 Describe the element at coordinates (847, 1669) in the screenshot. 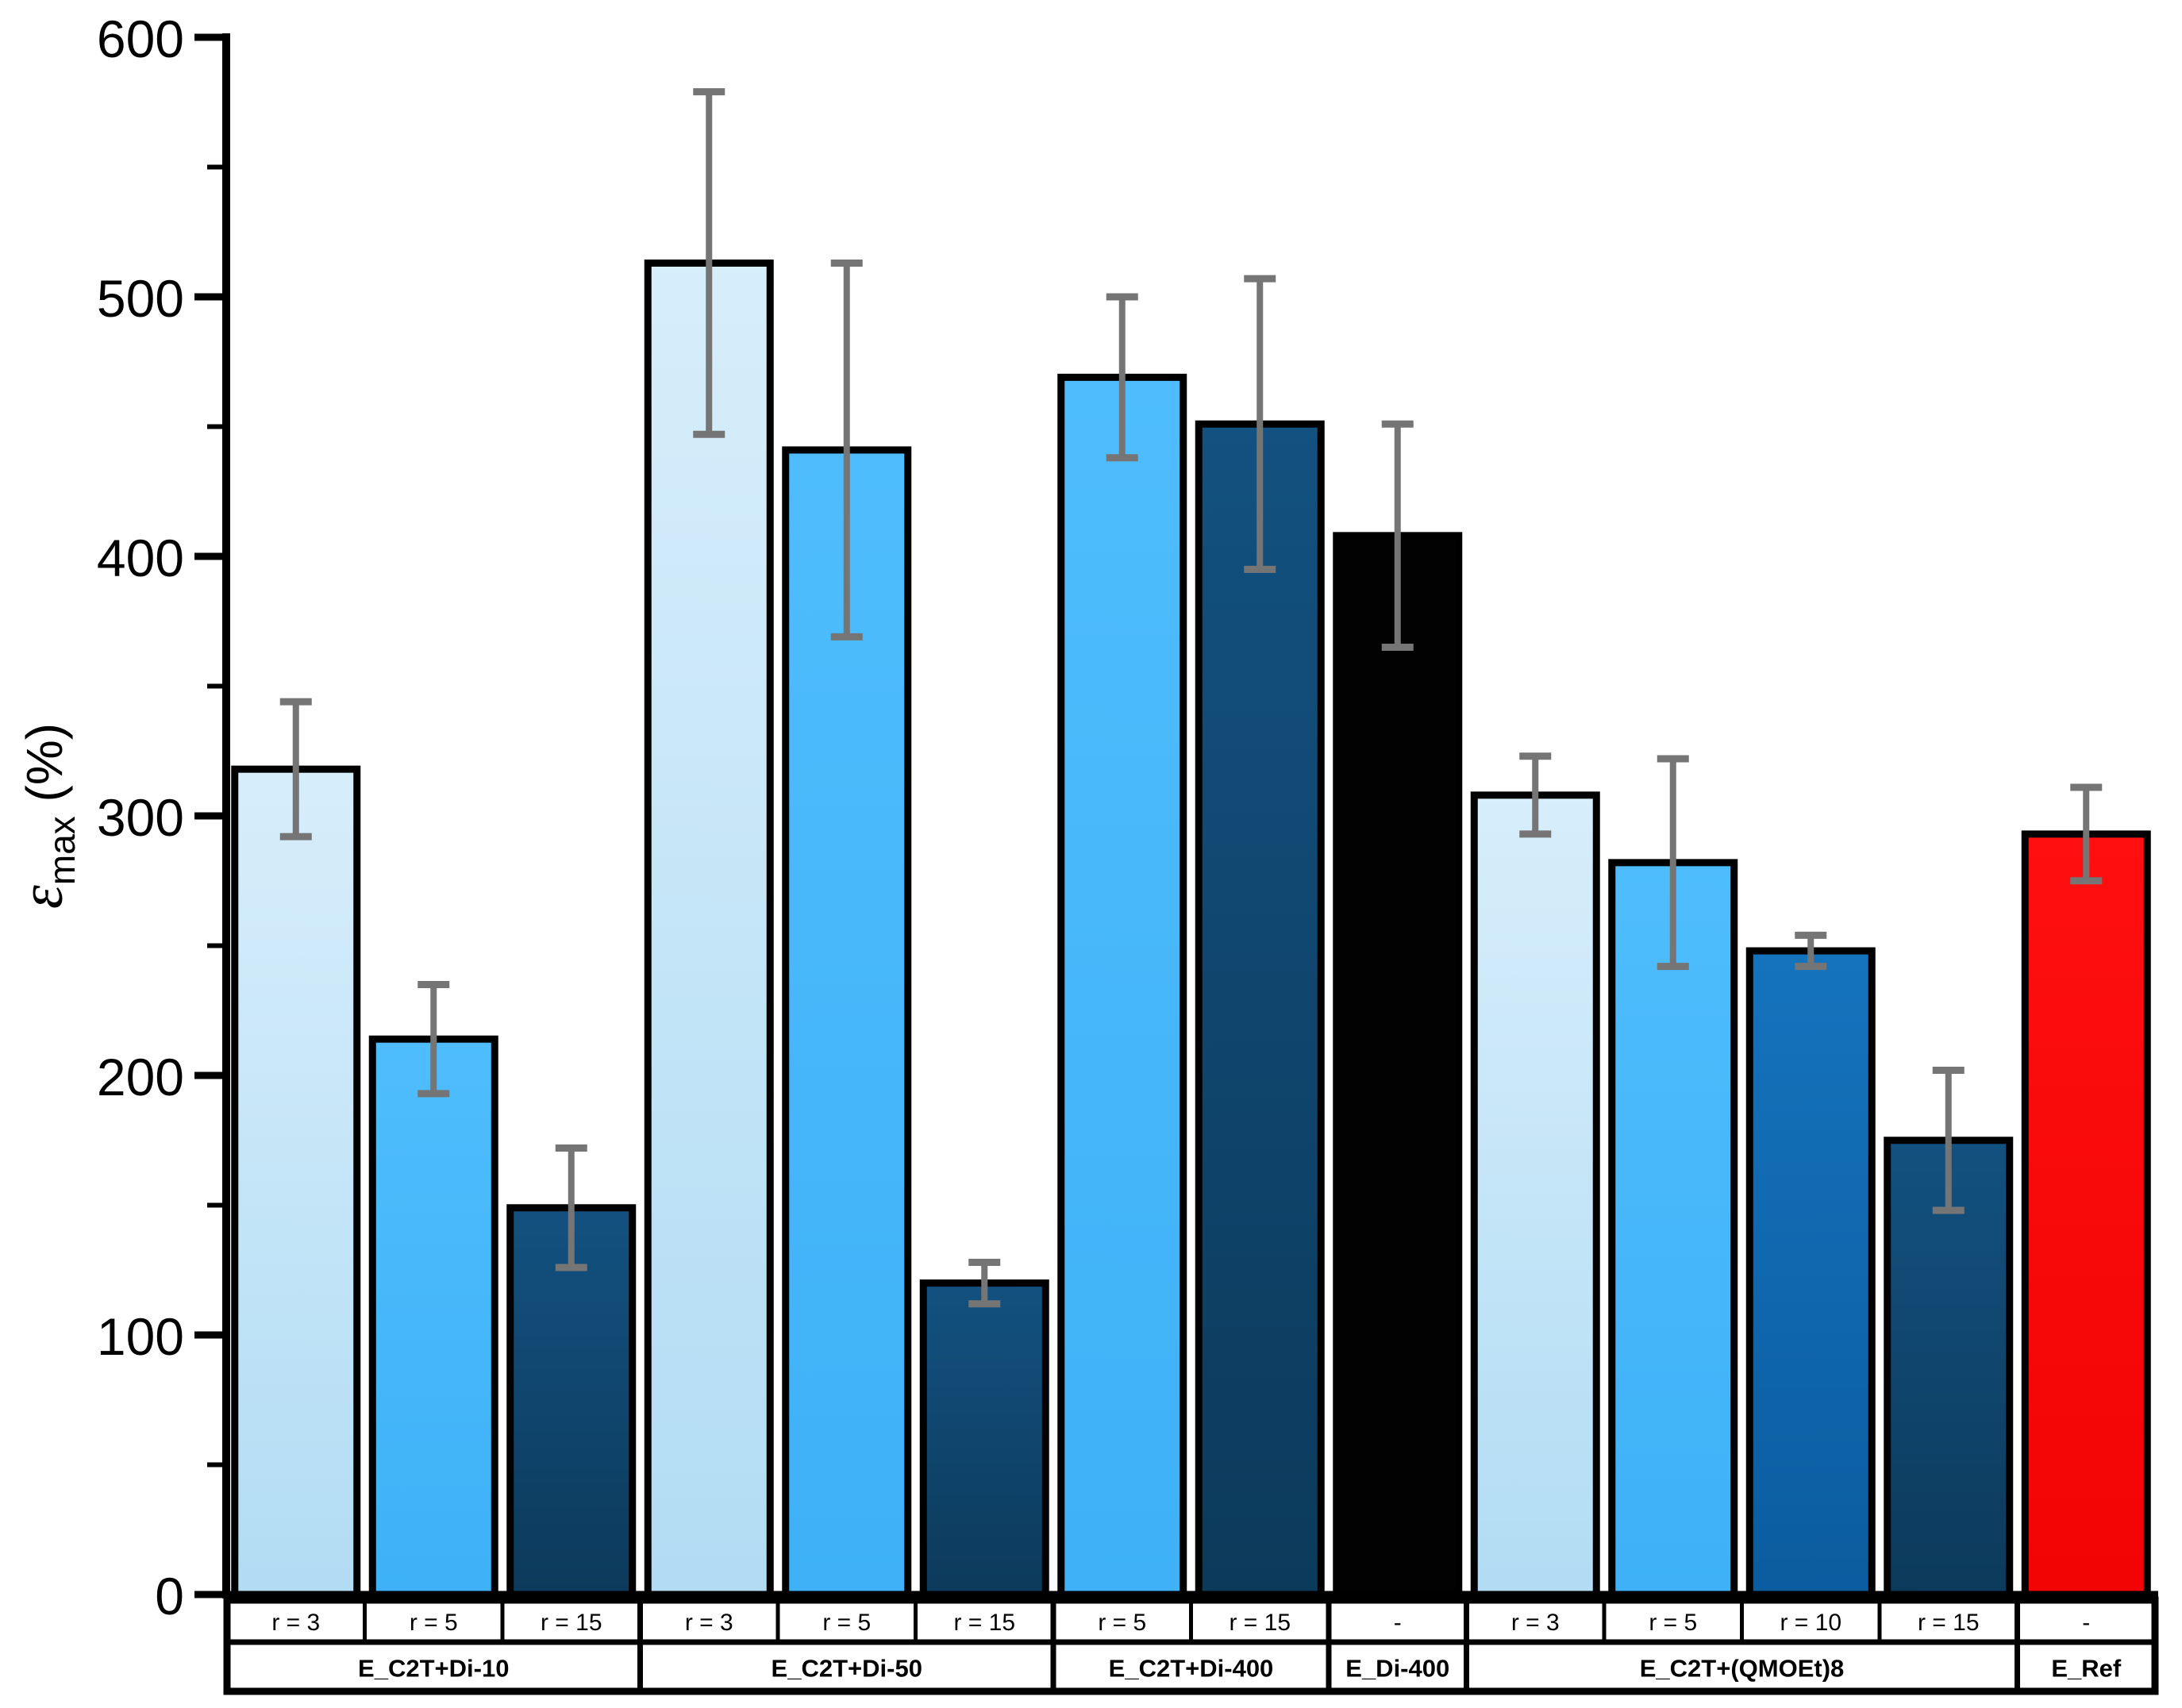

I see `group-cell-label: E_C2T+Di-50` at that location.